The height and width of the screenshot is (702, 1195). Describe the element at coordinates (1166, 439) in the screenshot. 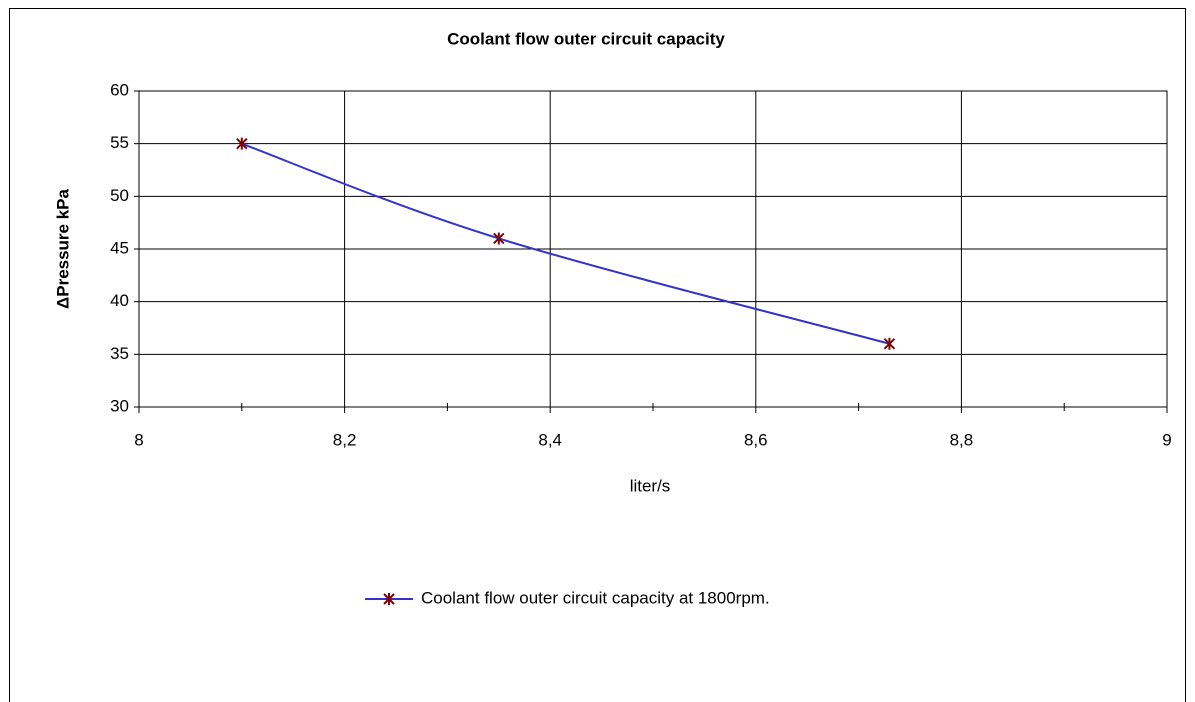

I see `x-tick-label: 9` at that location.